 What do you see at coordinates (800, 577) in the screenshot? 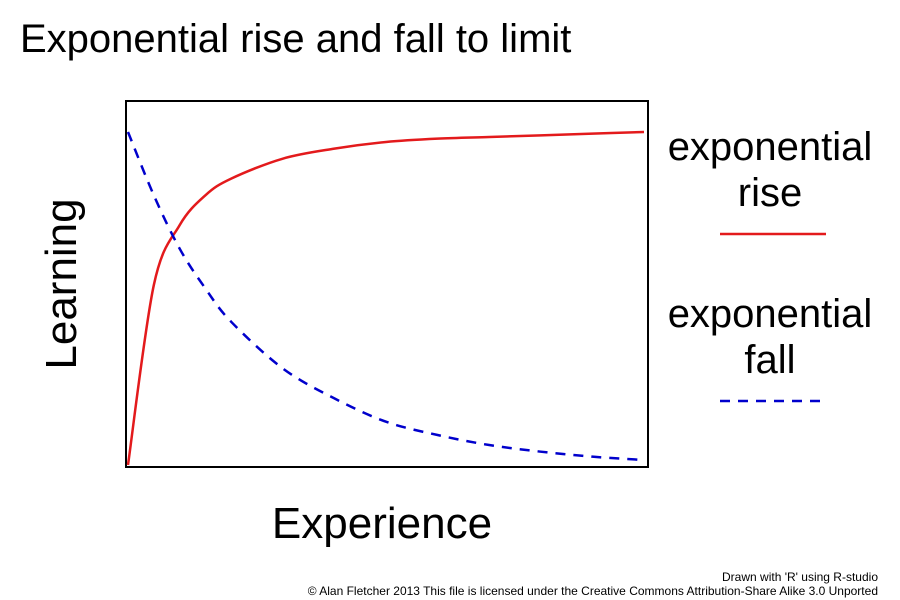
I see `credit-line-1: Drawn with 'R' using R-studio` at bounding box center [800, 577].